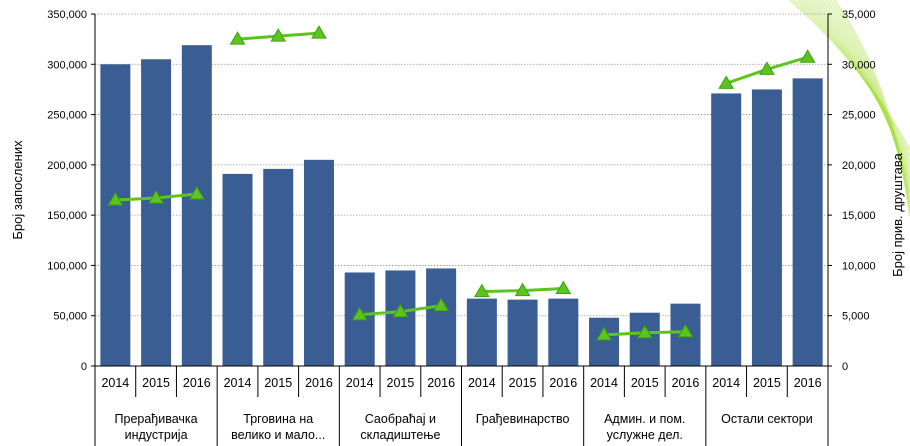  What do you see at coordinates (859, 216) in the screenshot?
I see `right-tick-label: 15,000` at bounding box center [859, 216].